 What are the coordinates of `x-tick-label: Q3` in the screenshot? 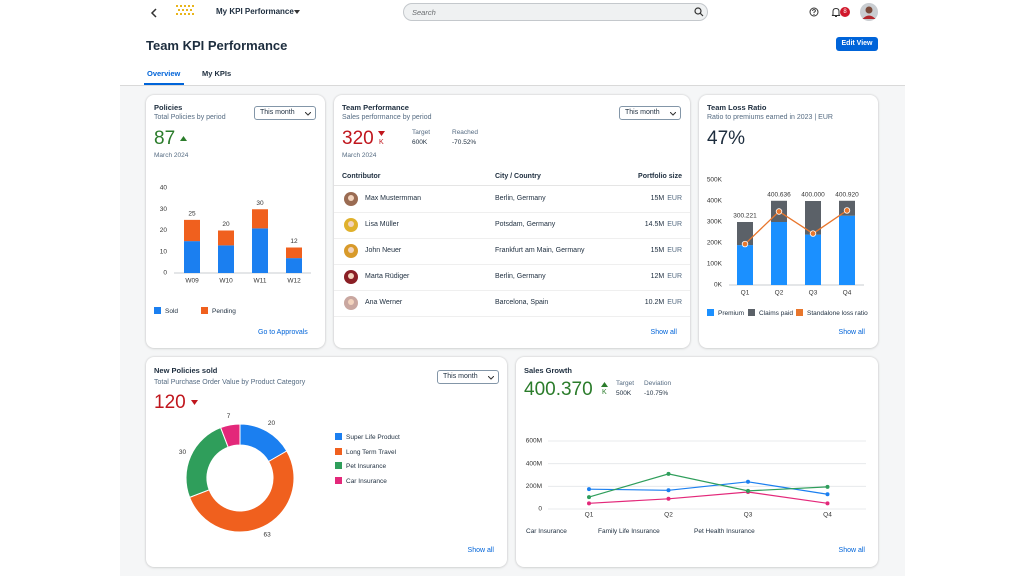 It's located at (748, 515).